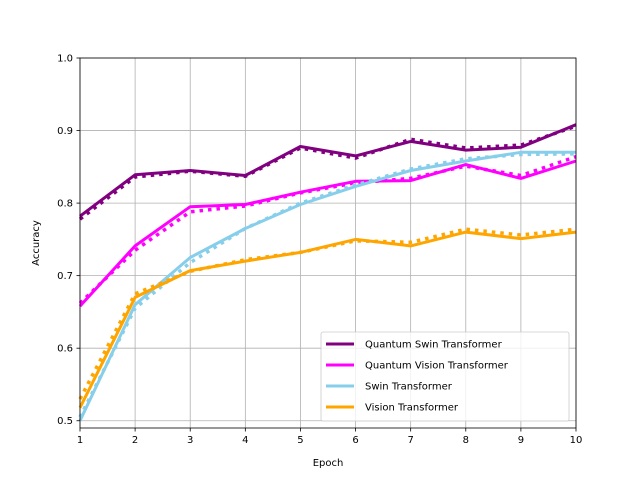 Image resolution: width=640 pixels, height=480 pixels. What do you see at coordinates (521, 440) in the screenshot?
I see `x-tick-label: 9` at bounding box center [521, 440].